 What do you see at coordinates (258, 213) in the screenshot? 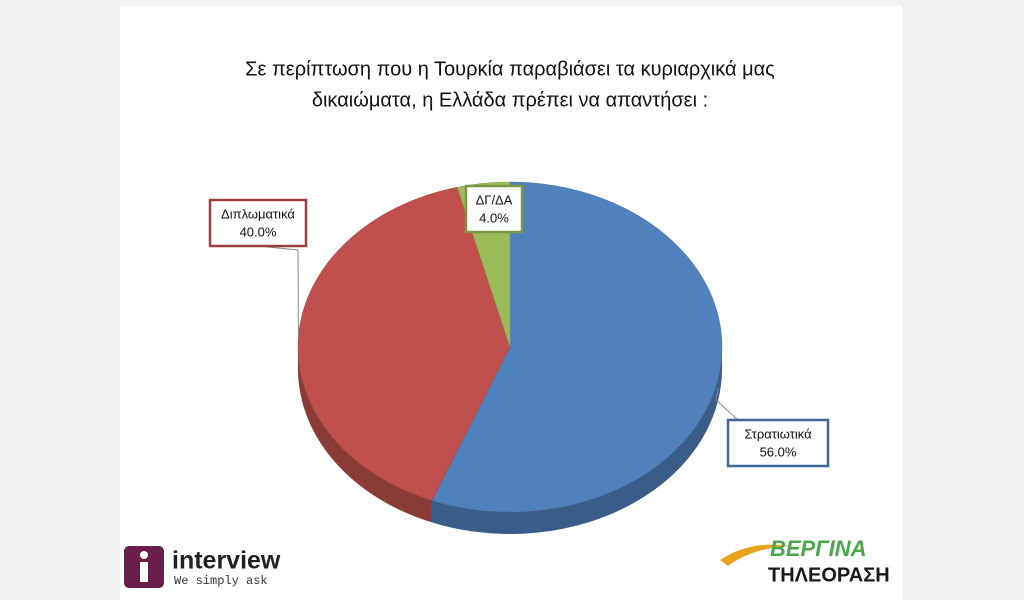
I see `category-label: Διπλωματικά` at bounding box center [258, 213].